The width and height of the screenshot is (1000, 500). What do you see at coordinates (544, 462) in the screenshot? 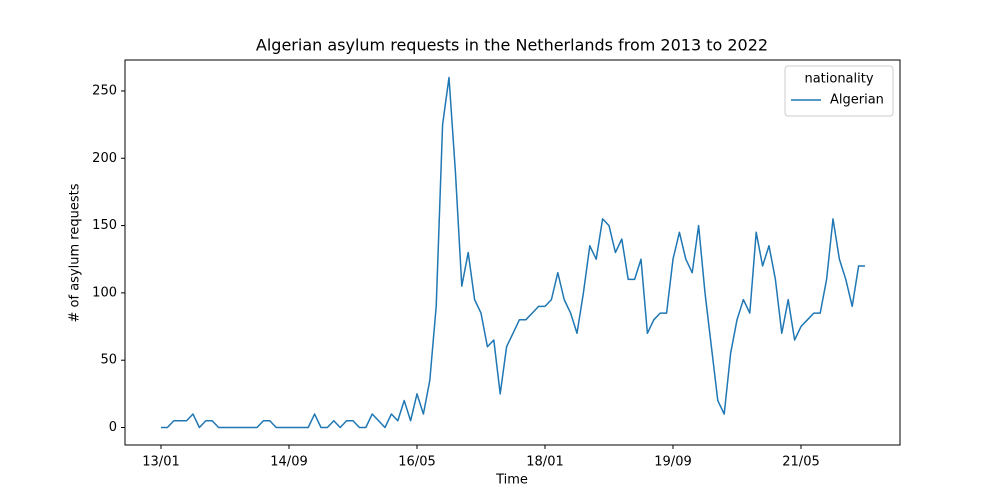
I see `x-tick-label: 18/01` at bounding box center [544, 462].